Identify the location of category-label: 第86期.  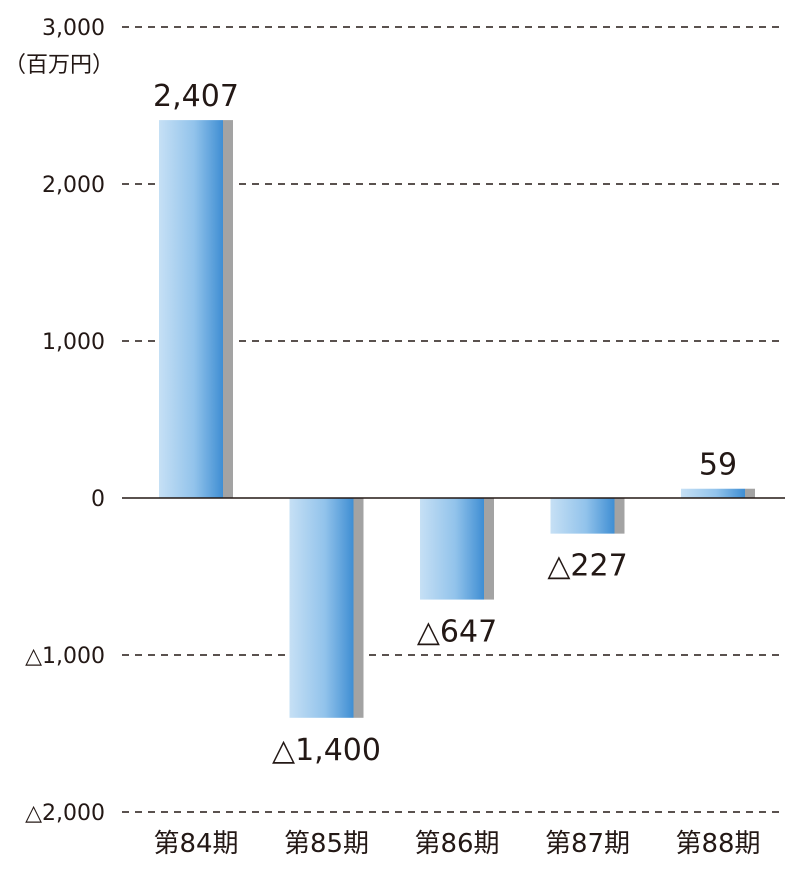
(456, 844).